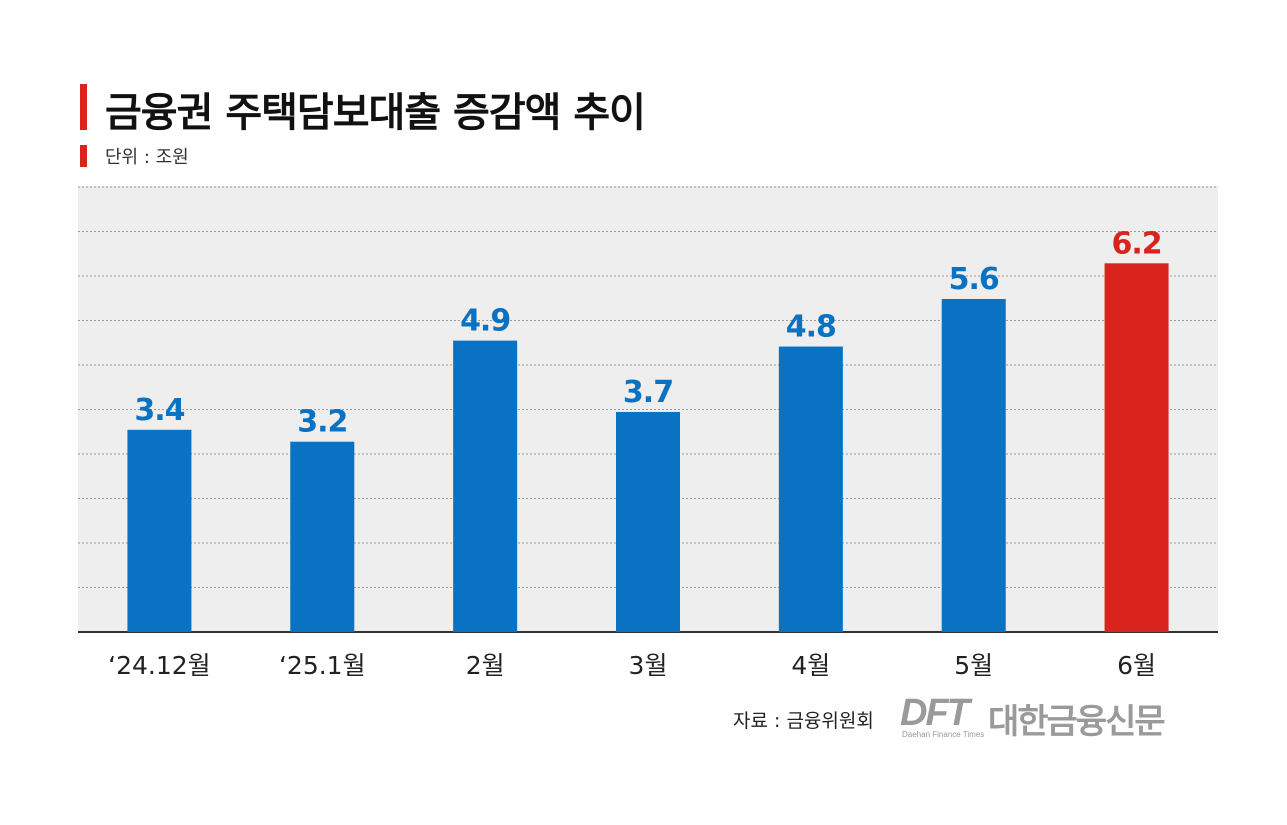 The width and height of the screenshot is (1287, 825). Describe the element at coordinates (973, 665) in the screenshot. I see `category-label-5: 5월` at that location.